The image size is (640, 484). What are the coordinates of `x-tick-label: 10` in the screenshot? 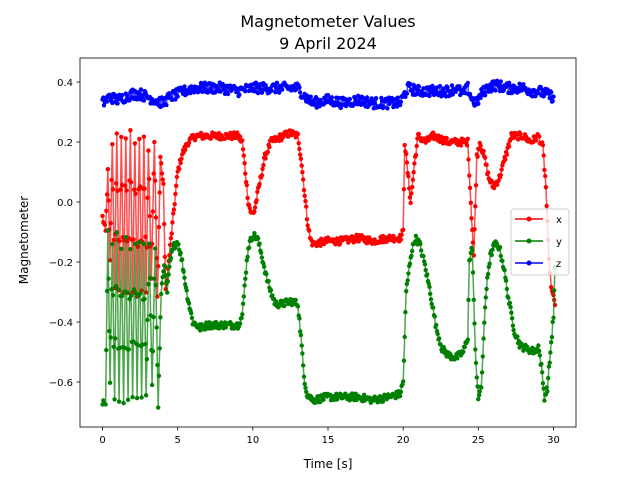 It's located at (252, 440).